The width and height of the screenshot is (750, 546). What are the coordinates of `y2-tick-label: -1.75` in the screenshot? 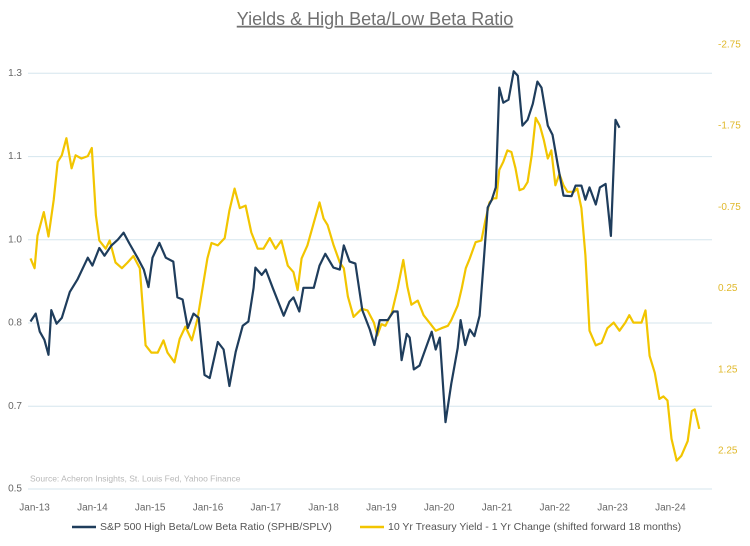 It's located at (729, 126).